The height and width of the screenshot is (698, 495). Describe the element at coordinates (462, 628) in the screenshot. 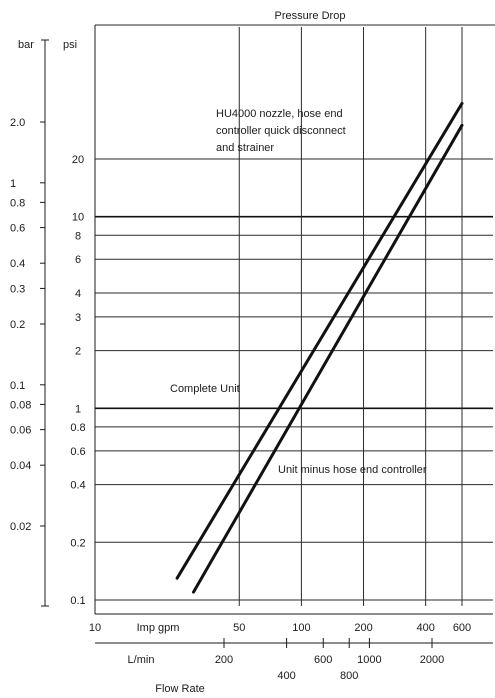

I see `gpm-tick-label: 600` at that location.